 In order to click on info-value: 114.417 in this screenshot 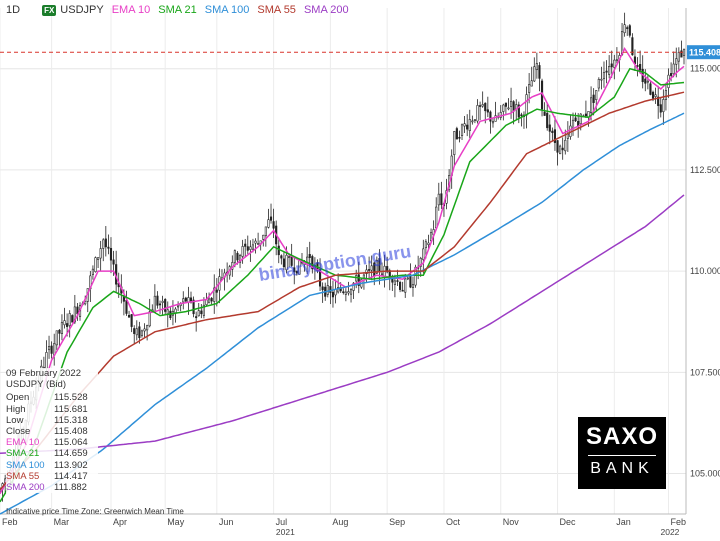, I will do `click(71, 476)`.